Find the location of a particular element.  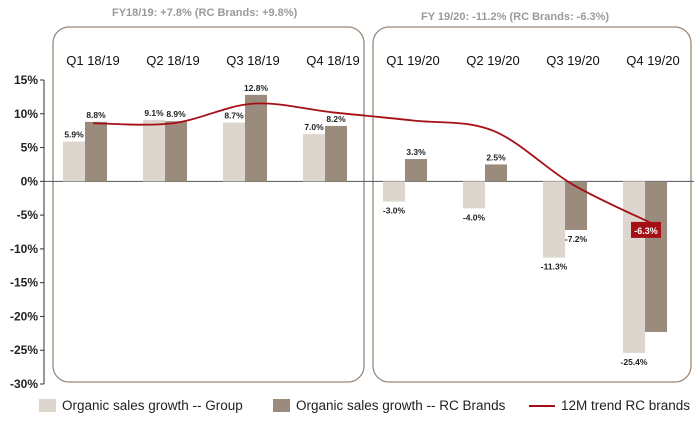

data-label-group: 9.1% is located at coordinates (154, 113).